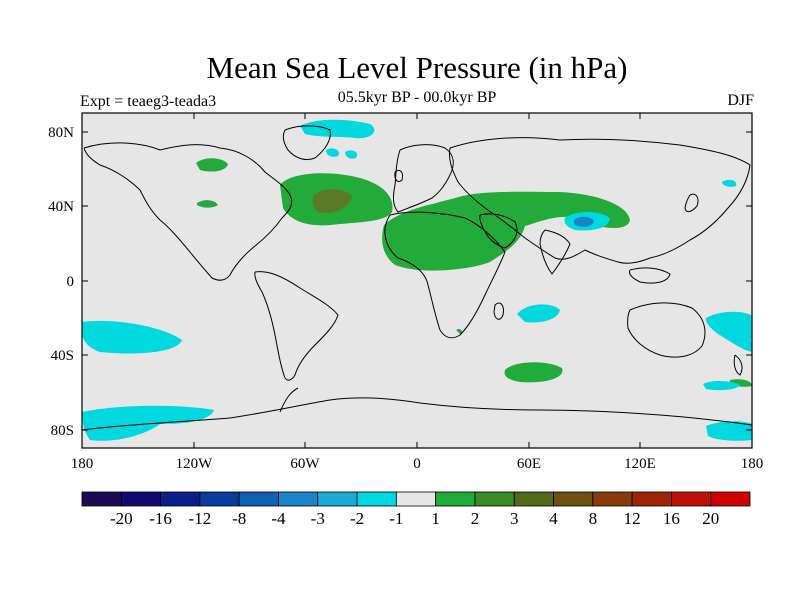 This screenshot has height=600, width=800. Describe the element at coordinates (555, 252) in the screenshot. I see `coast-india` at that location.